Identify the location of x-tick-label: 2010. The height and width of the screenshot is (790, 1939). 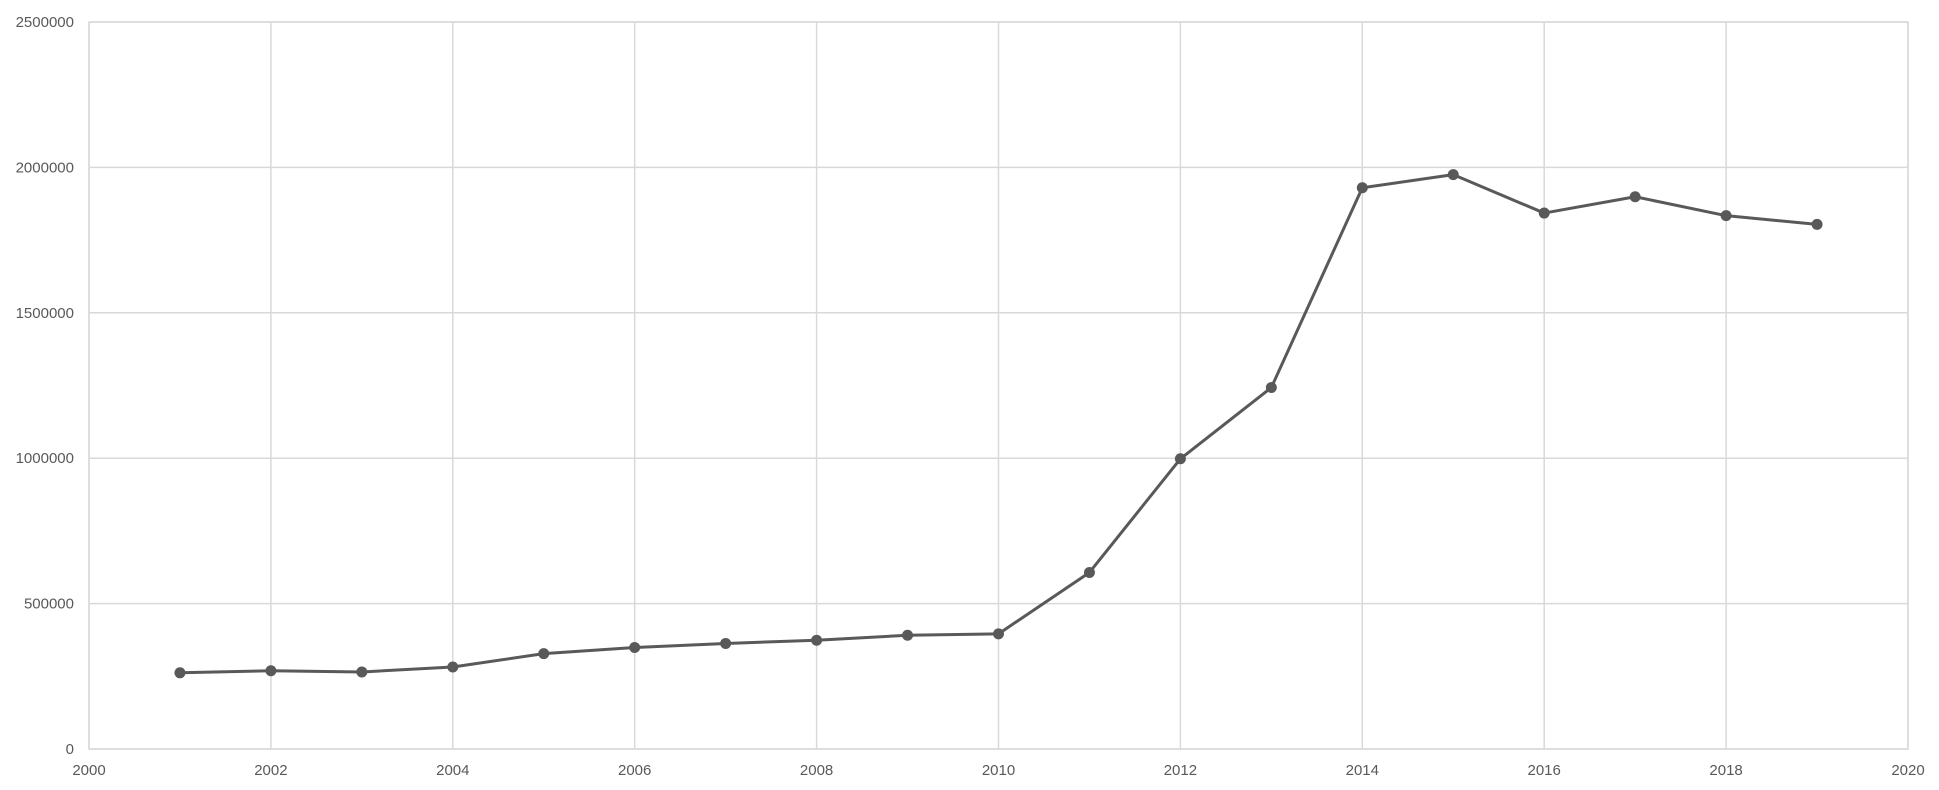
(998, 770).